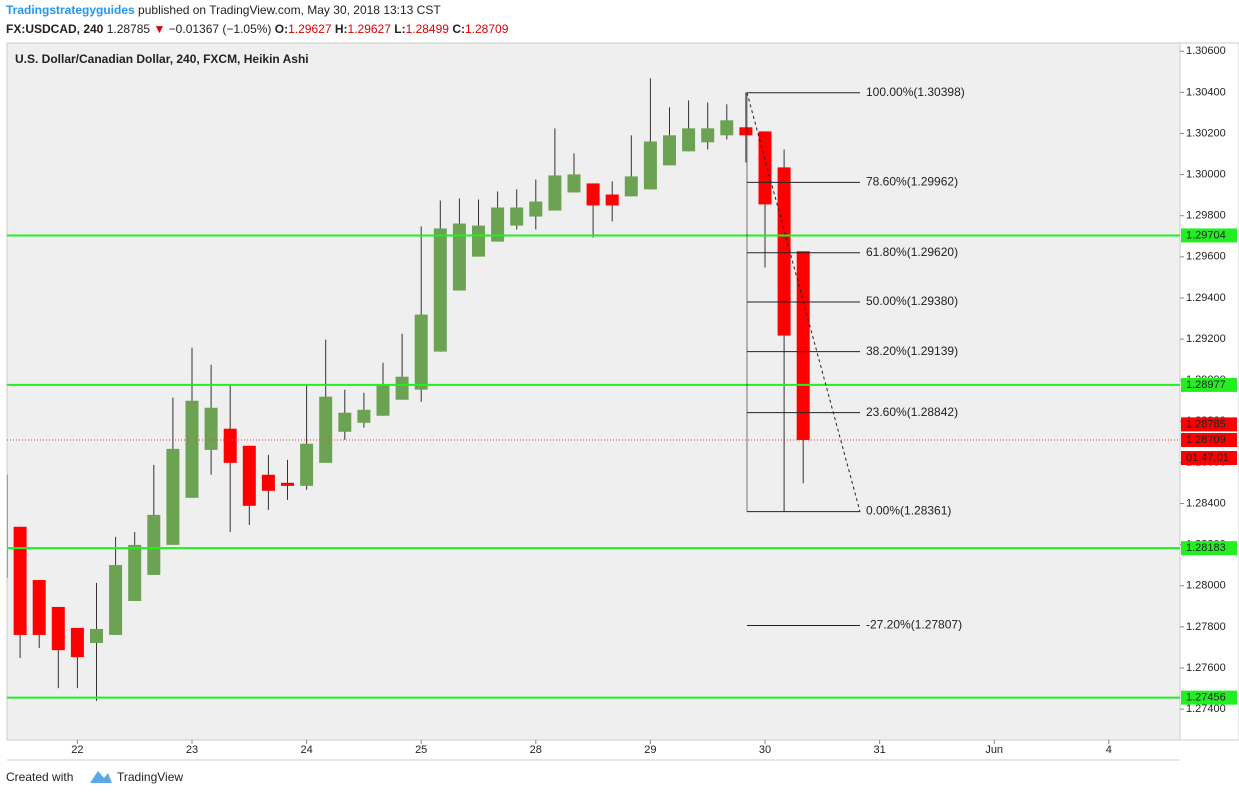 The width and height of the screenshot is (1239, 796). What do you see at coordinates (879, 750) in the screenshot?
I see `x-tick-label: 31` at bounding box center [879, 750].